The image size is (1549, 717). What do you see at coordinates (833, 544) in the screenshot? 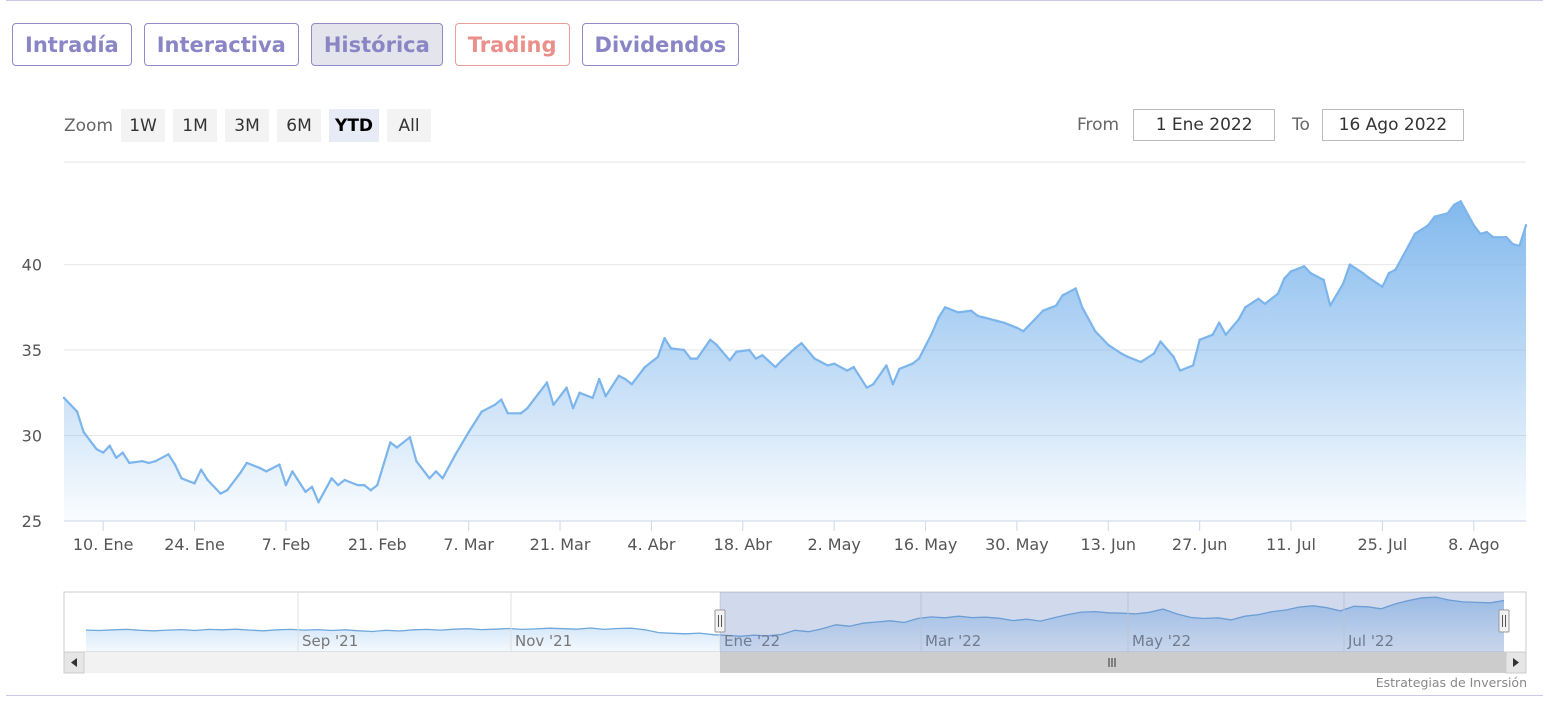
I see `x-tick-label: 2. May` at bounding box center [833, 544].